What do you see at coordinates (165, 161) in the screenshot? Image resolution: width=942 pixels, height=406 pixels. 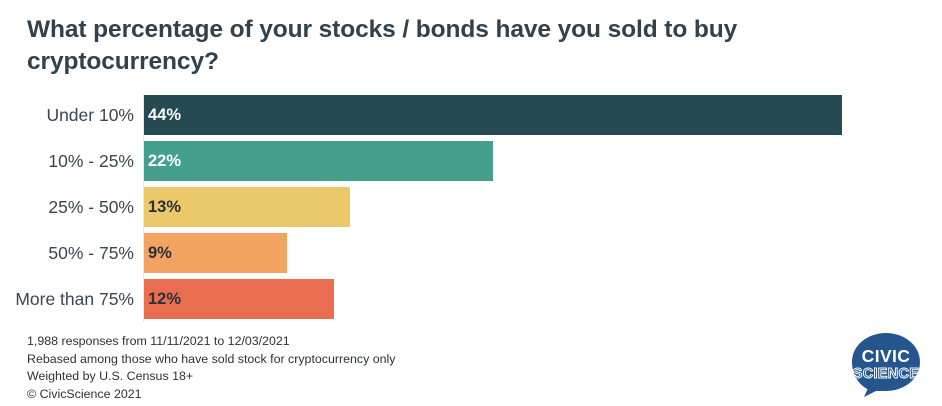 I see `bar-value-label: 22%` at bounding box center [165, 161].